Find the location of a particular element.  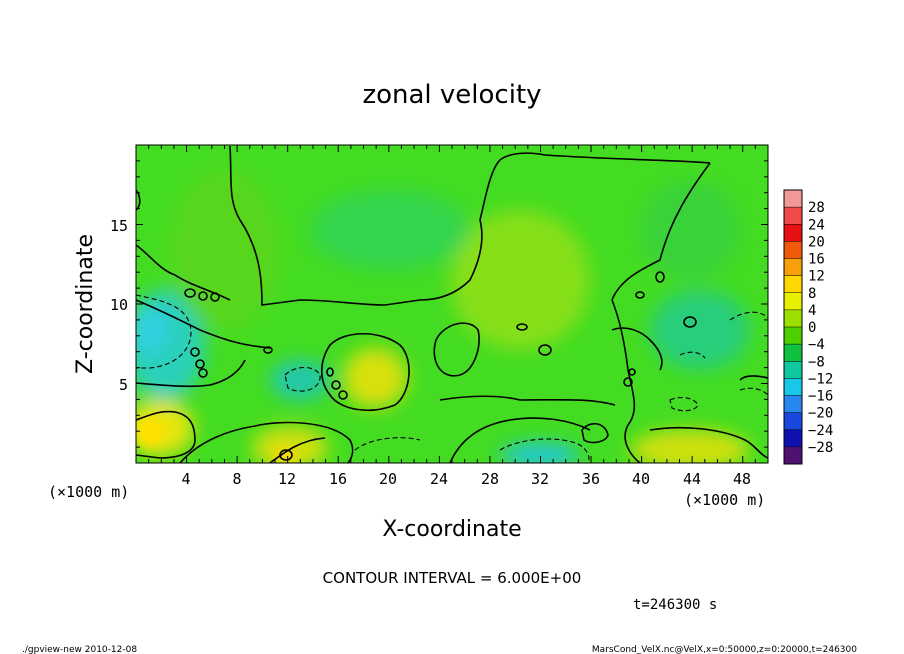

y-tick-labels: 5 10 15 is located at coordinates (119, 305).